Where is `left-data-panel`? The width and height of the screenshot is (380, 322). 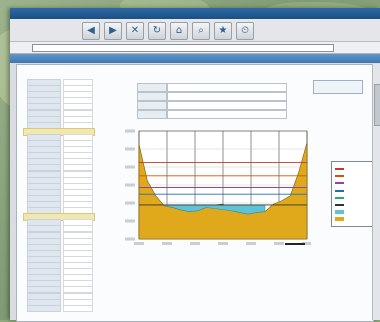 left-data-panel is located at coordinates (59, 197).